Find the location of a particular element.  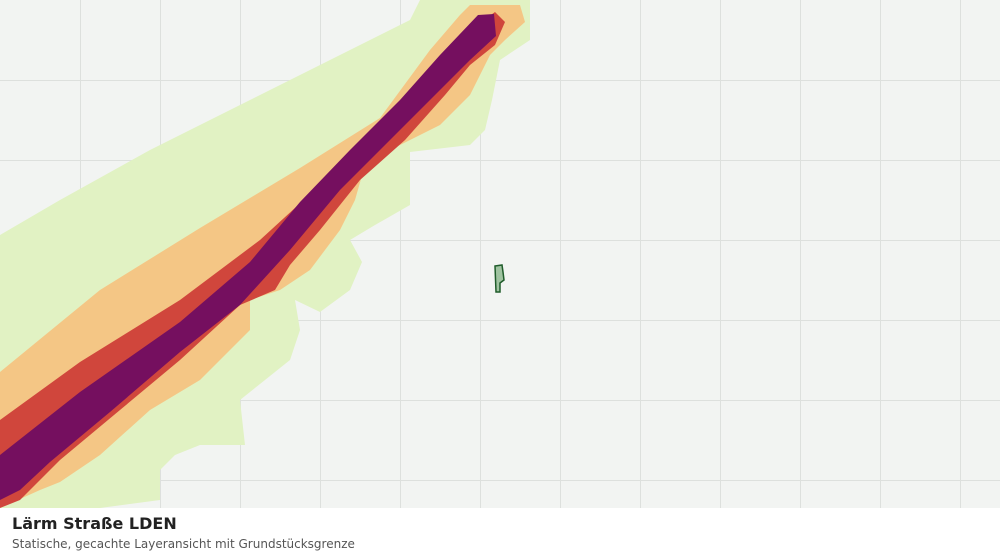

parcel-boundary is located at coordinates (499, 278).